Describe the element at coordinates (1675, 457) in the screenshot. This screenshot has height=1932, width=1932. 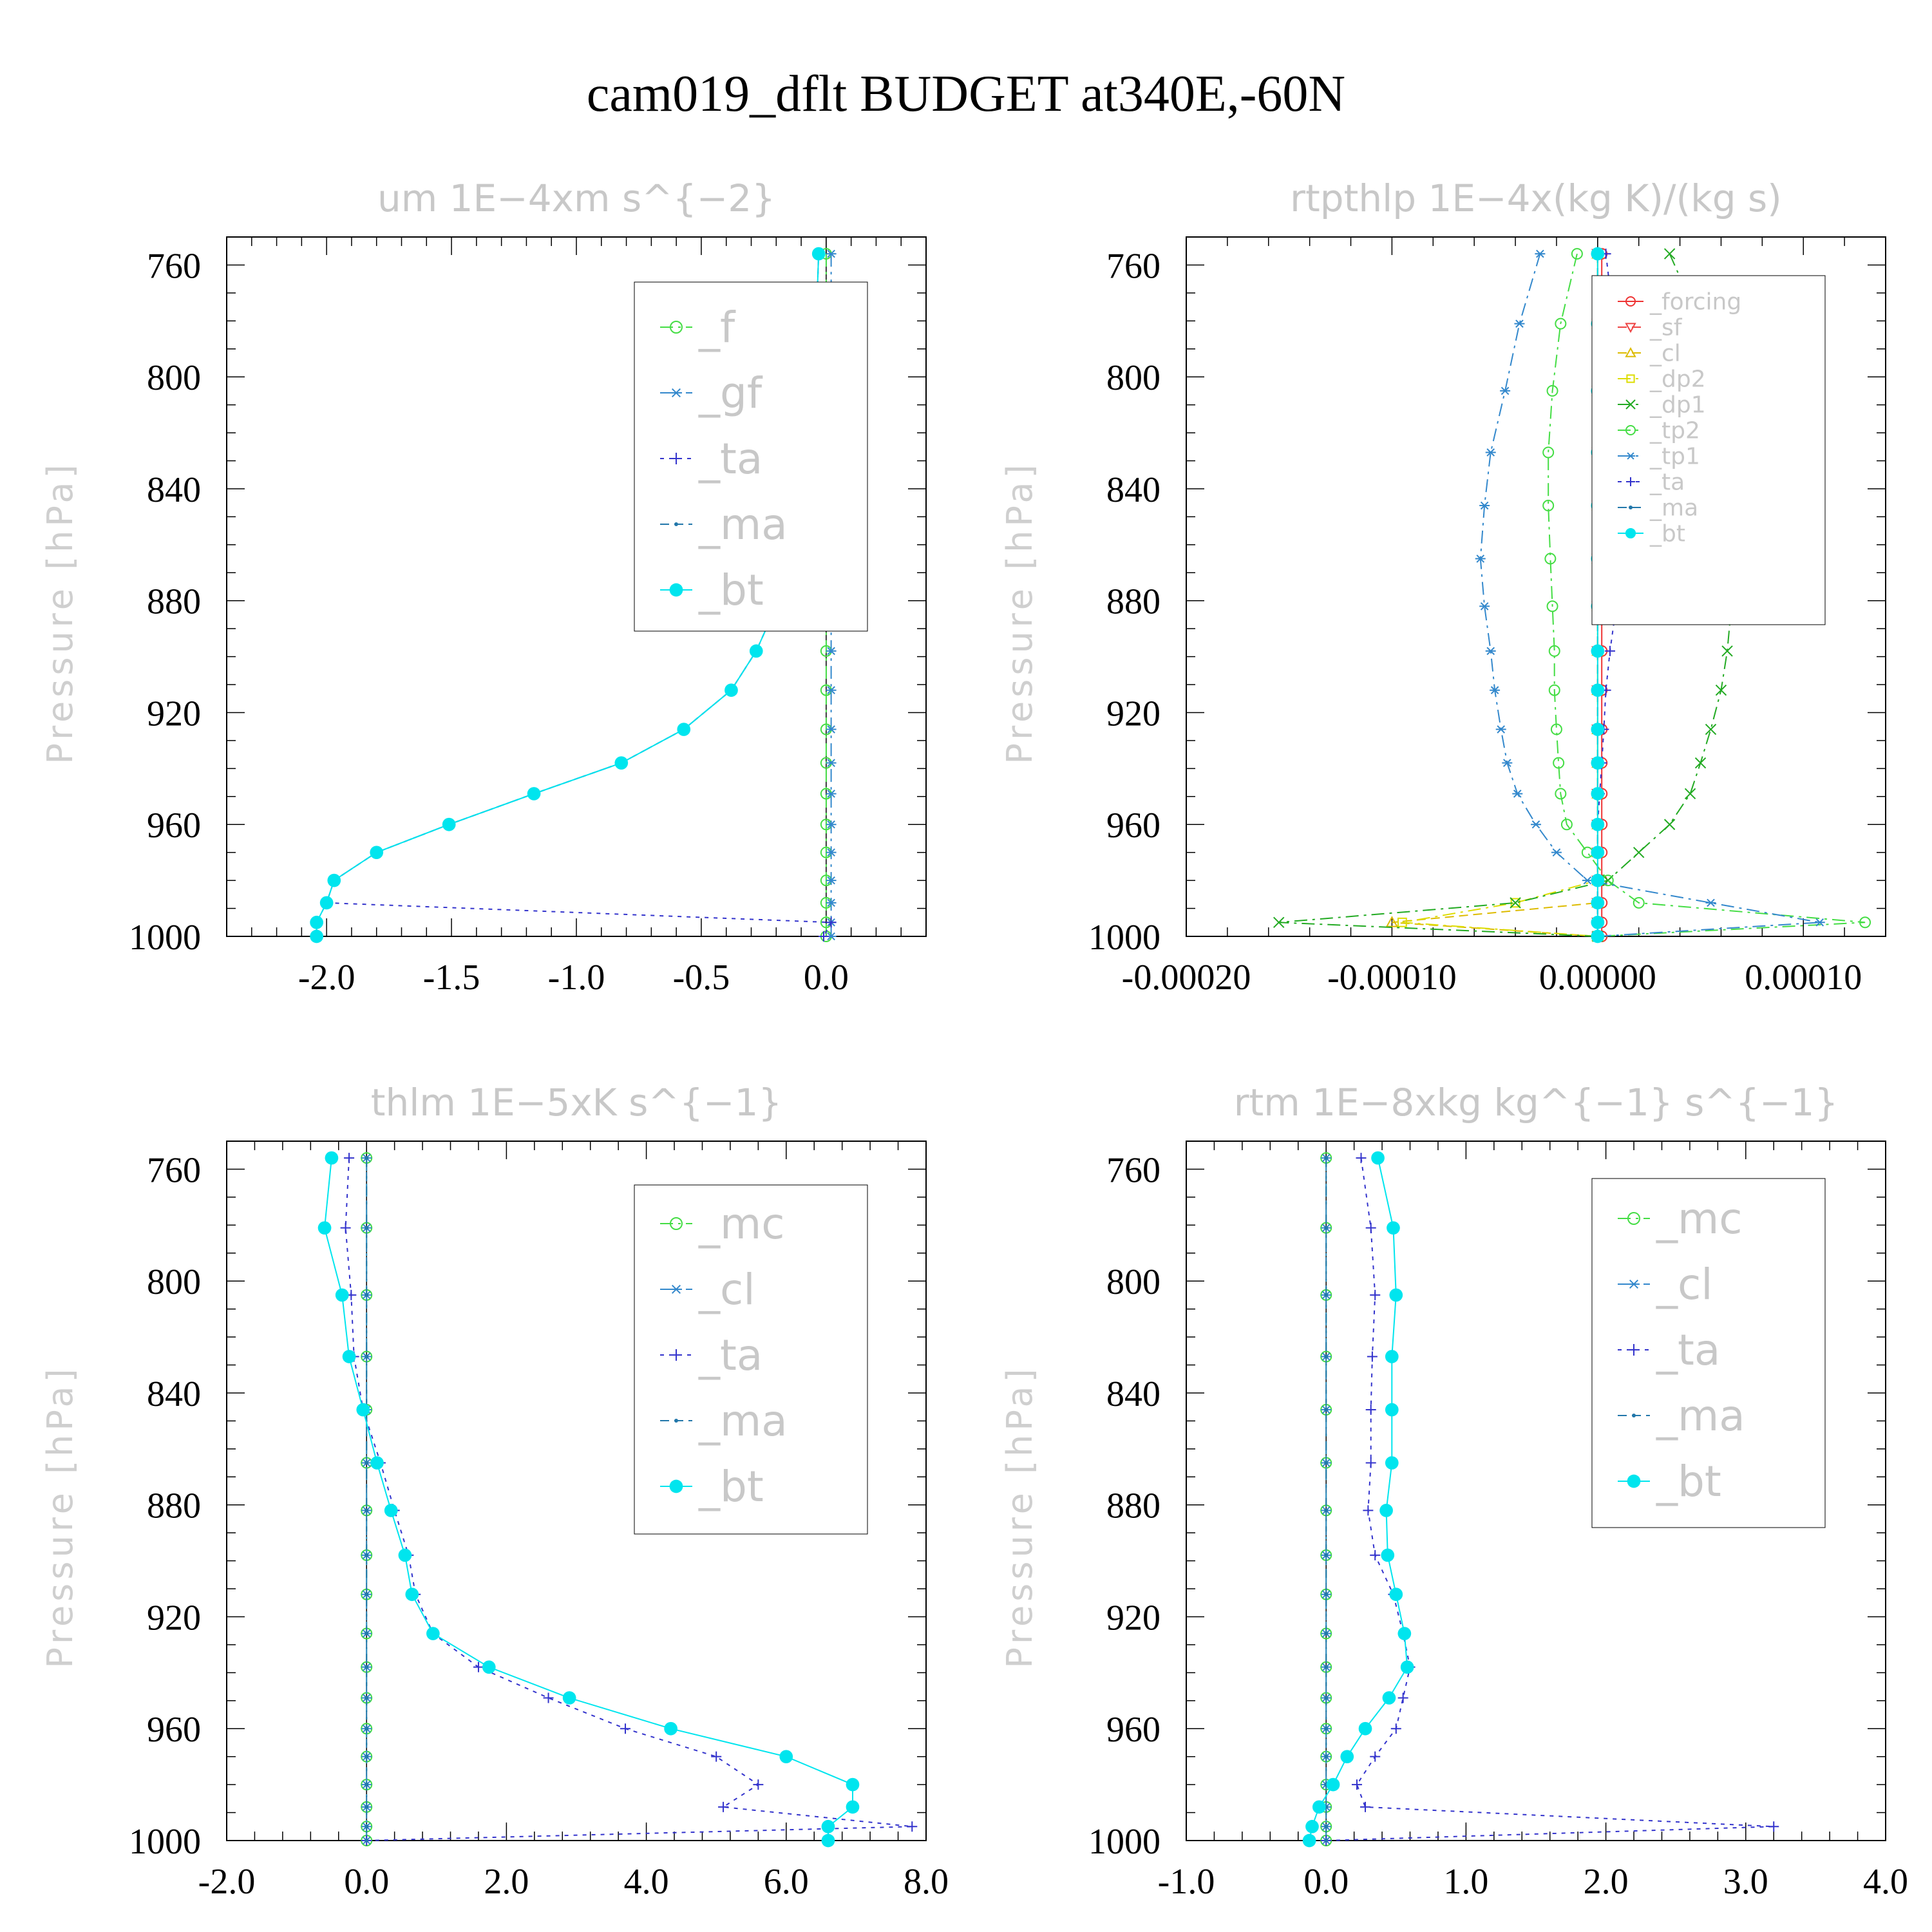
I see `legend-label: _tp1` at that location.